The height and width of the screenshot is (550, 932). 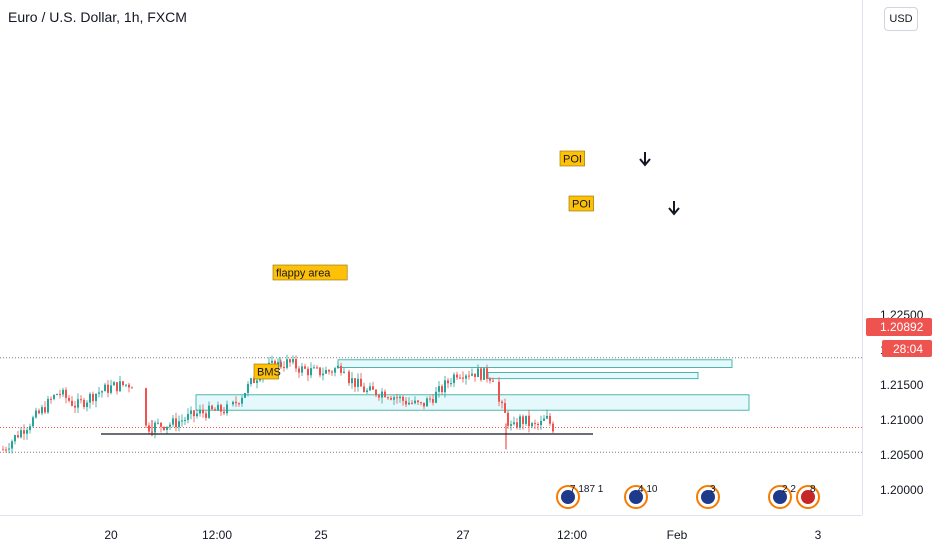 I want to click on event-count-text: 8, so click(x=813, y=489).